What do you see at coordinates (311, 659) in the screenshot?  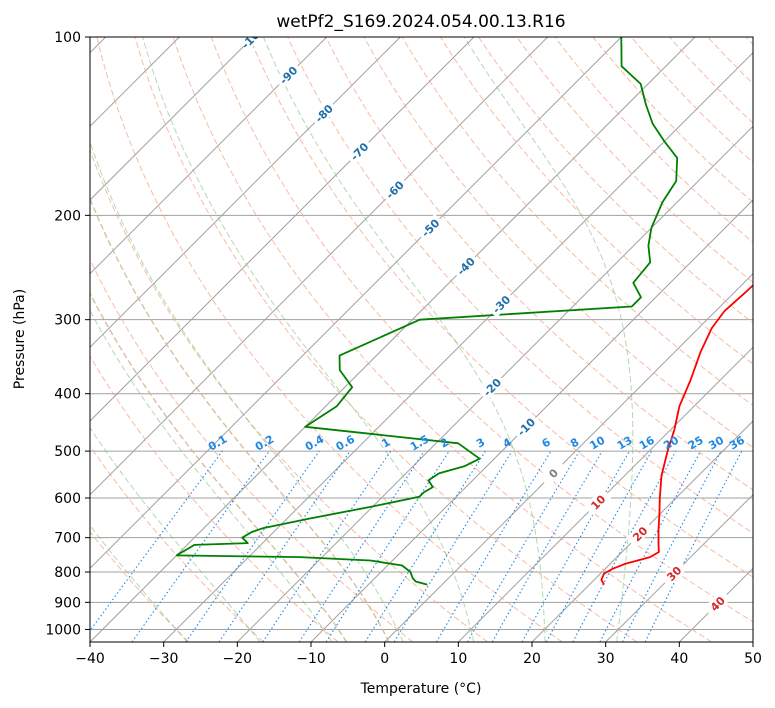 I see `x-tick-label: −10` at bounding box center [311, 659].